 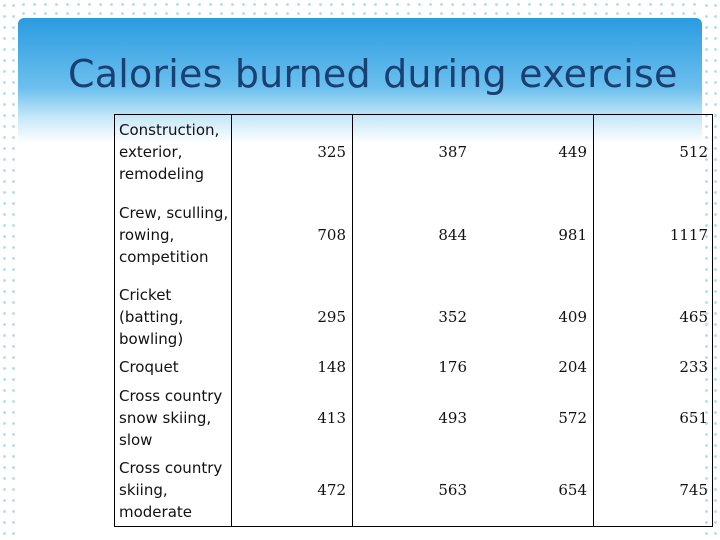 What do you see at coordinates (452, 418) in the screenshot?
I see `cell-value: 493` at bounding box center [452, 418].